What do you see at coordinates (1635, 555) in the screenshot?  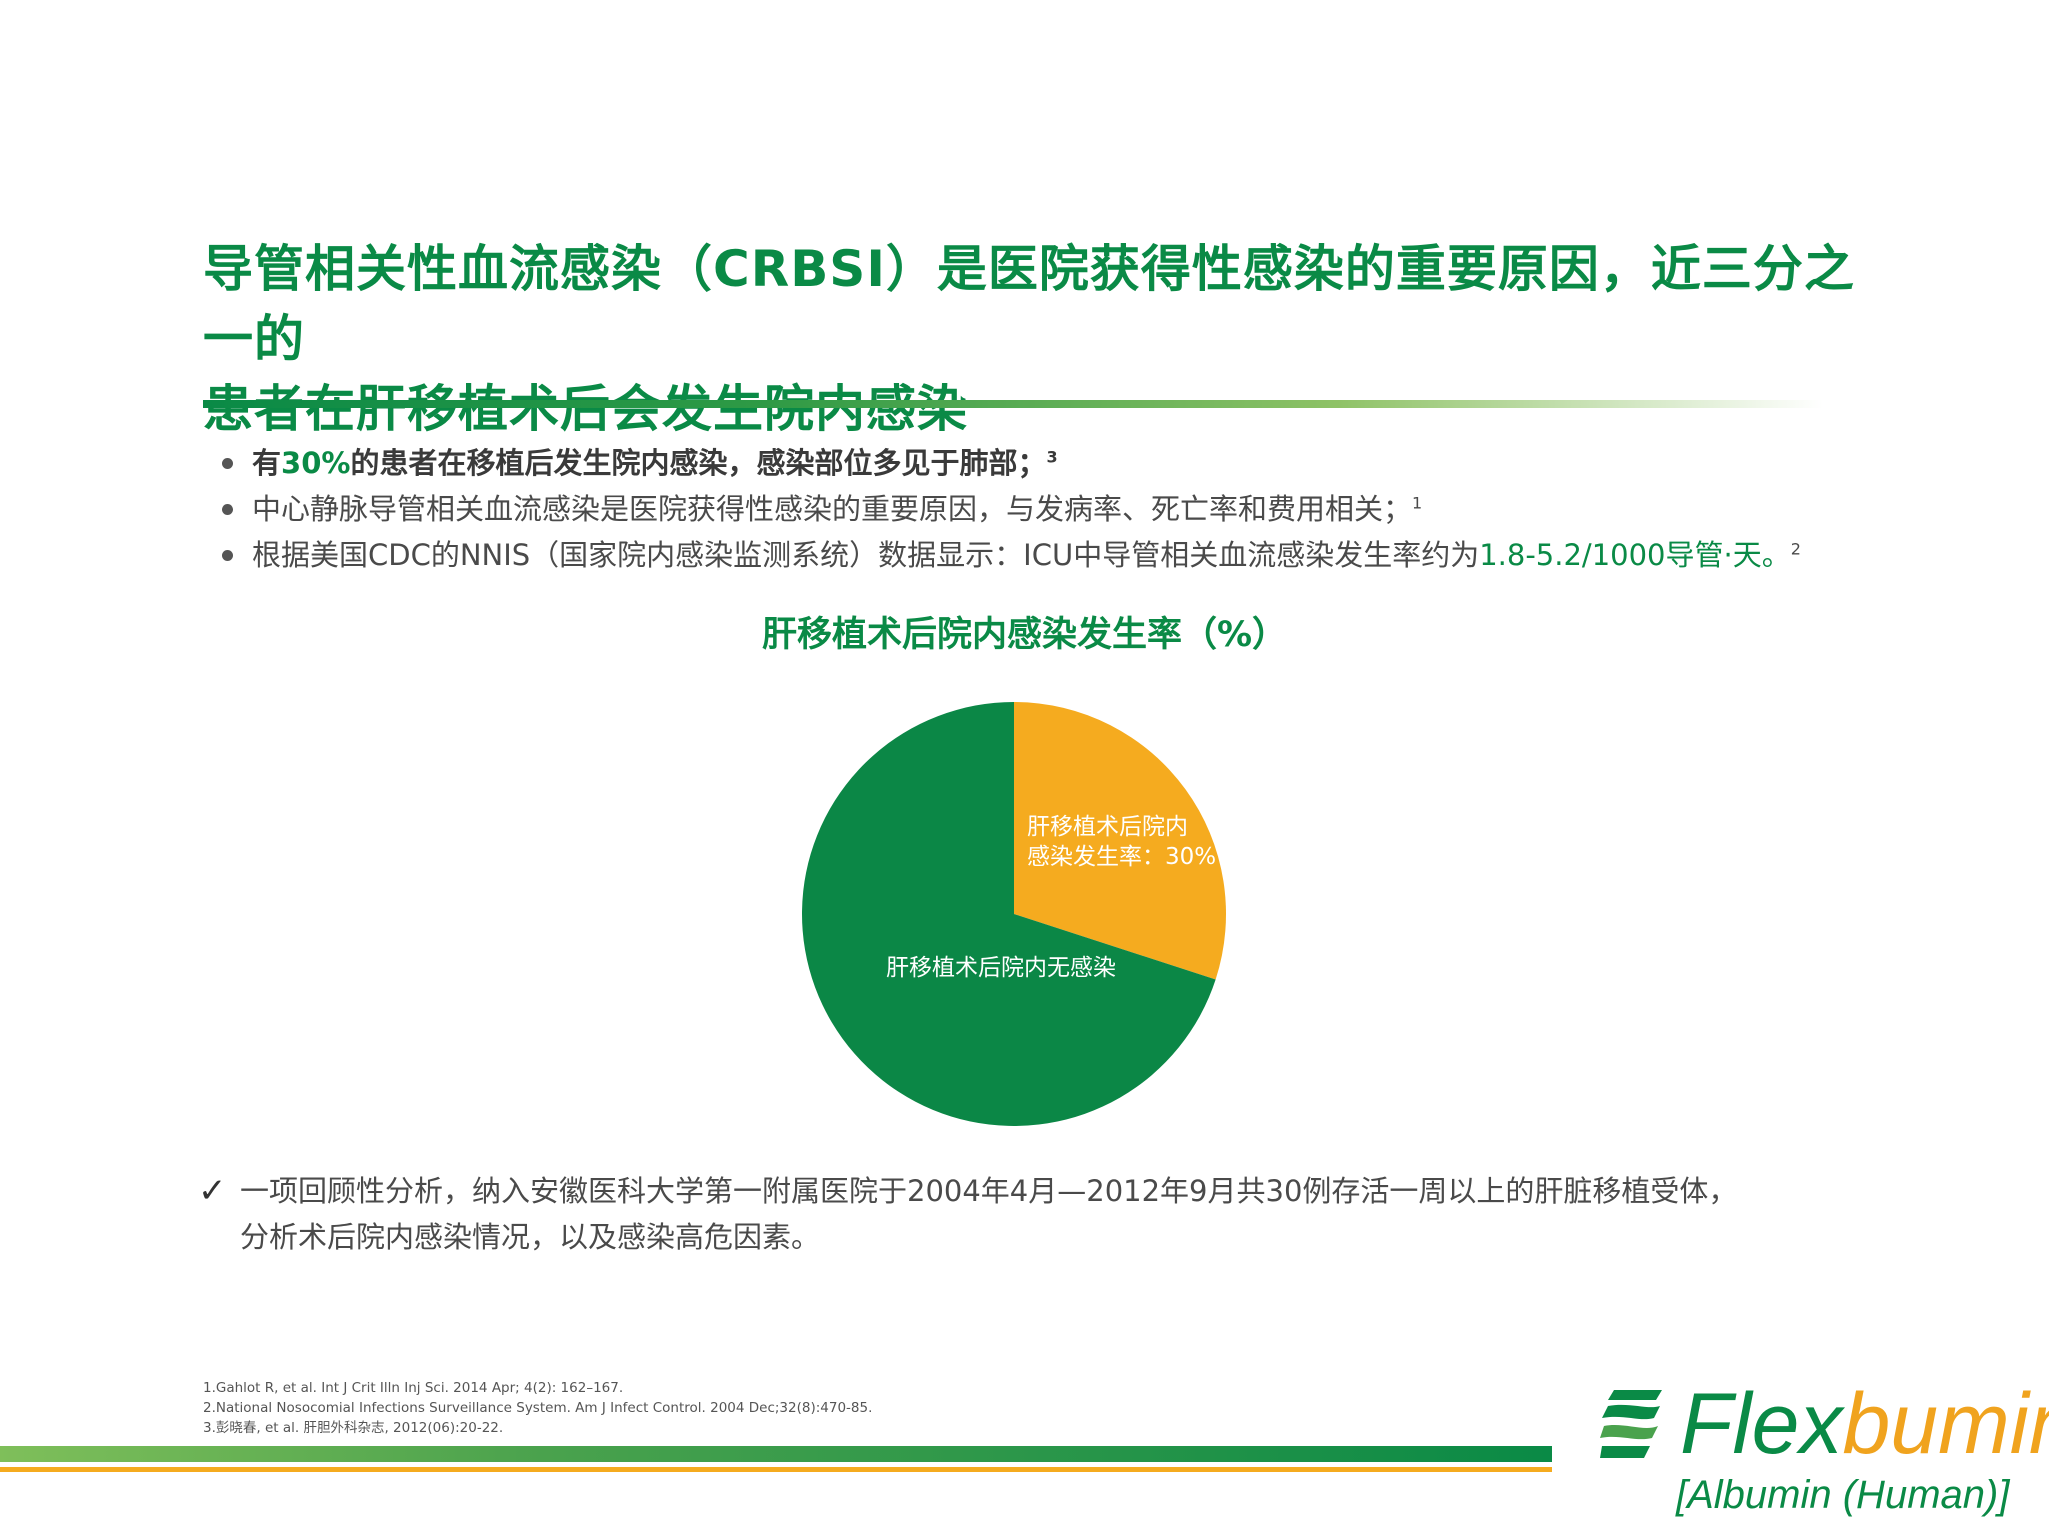 I see `bullet-highlight: 1.8-5.2/1000导管·天。` at bounding box center [1635, 555].